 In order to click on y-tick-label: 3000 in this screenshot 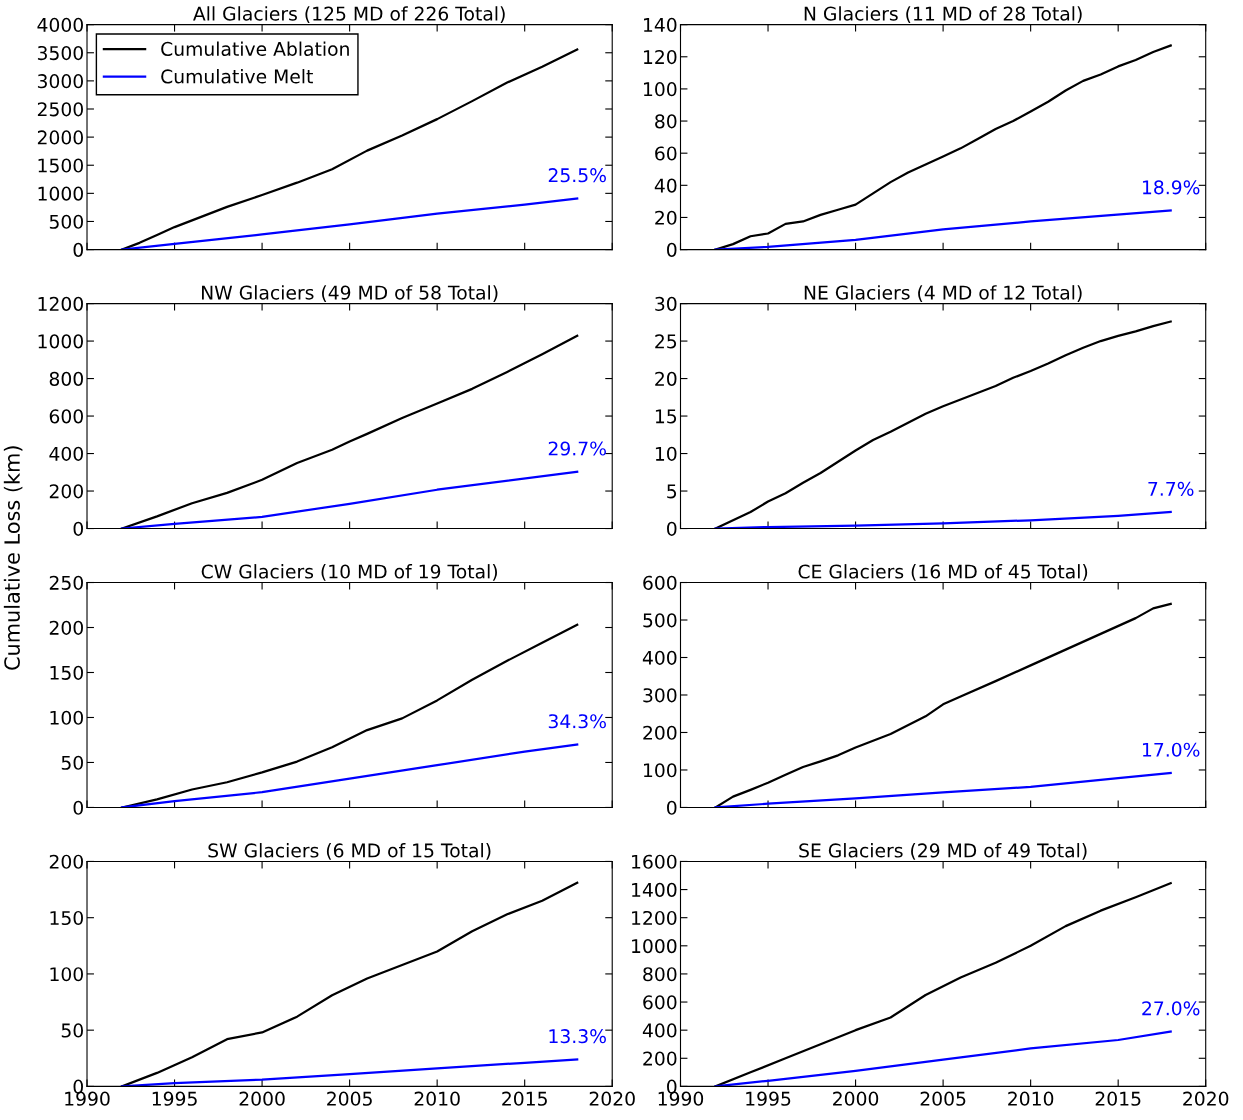, I will do `click(60, 81)`.